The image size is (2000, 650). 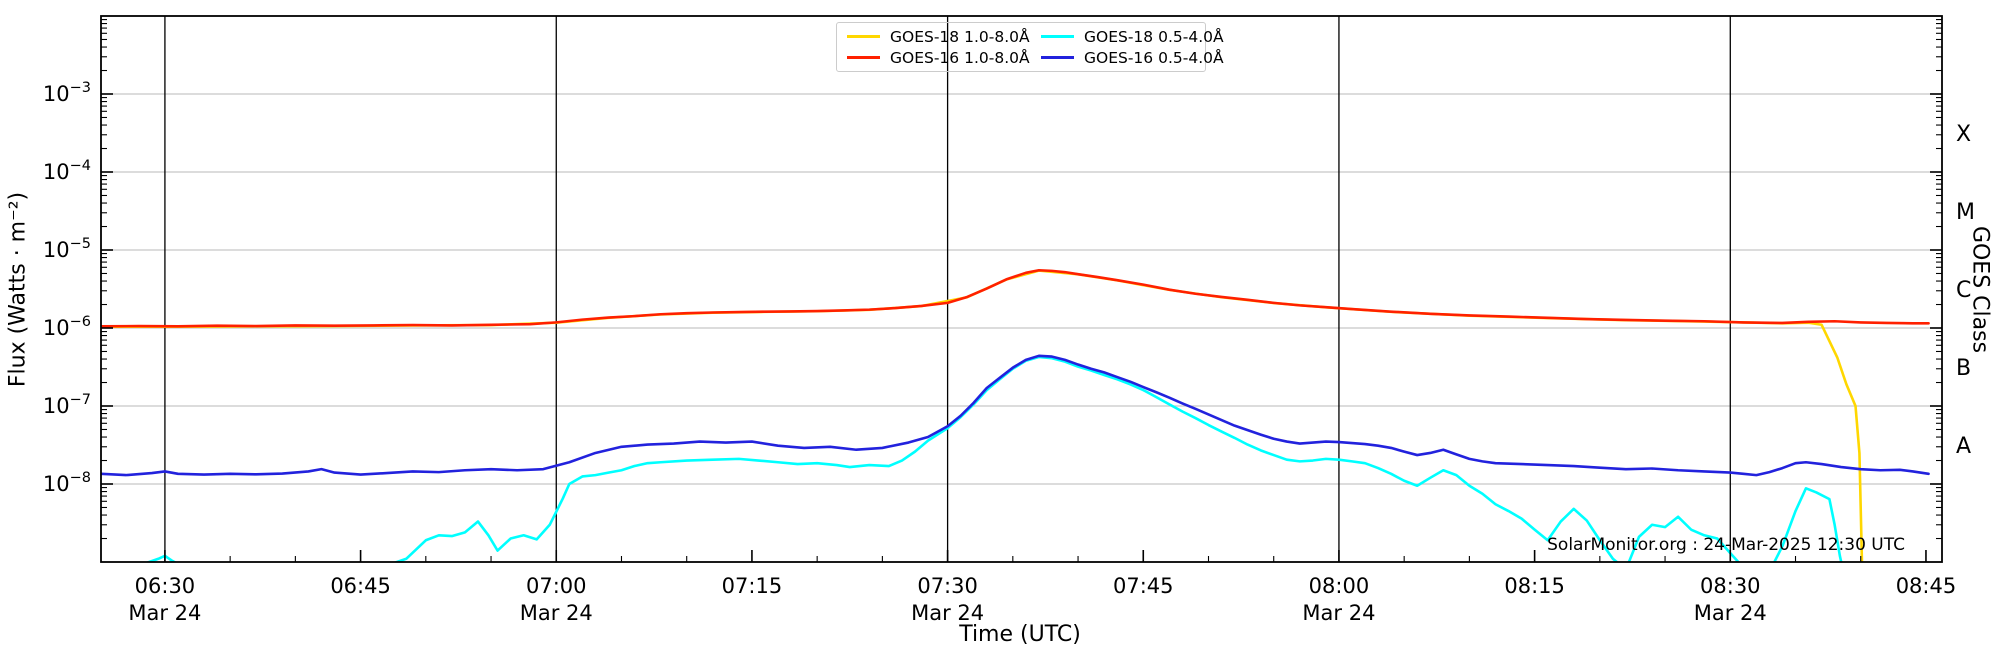 I want to click on x-tick-label: 06:45, so click(x=360, y=586).